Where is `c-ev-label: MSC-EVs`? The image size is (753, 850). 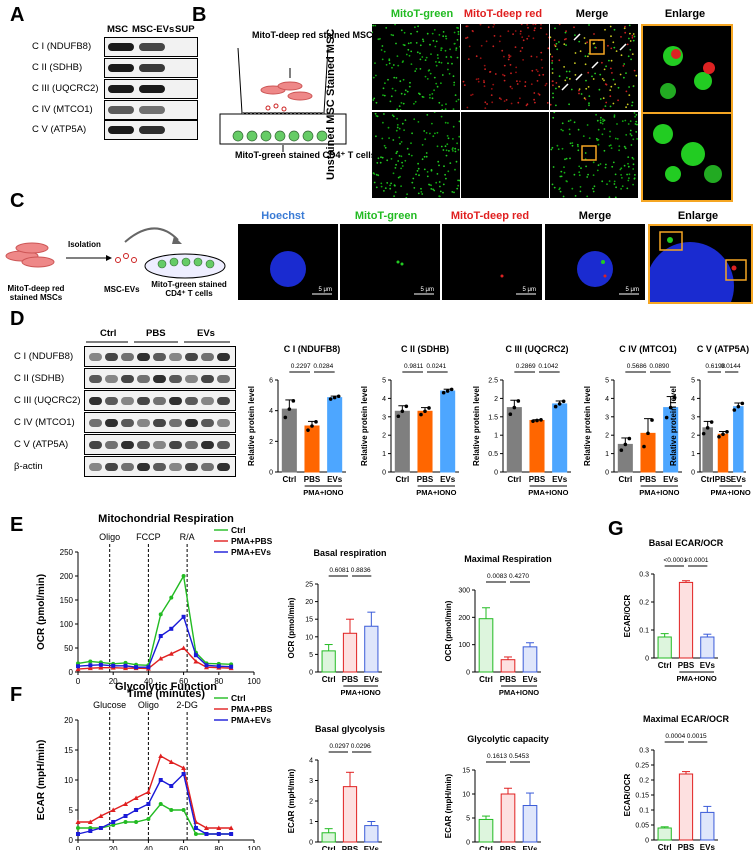
c-ev-label: MSC-EVs is located at coordinates (122, 289).